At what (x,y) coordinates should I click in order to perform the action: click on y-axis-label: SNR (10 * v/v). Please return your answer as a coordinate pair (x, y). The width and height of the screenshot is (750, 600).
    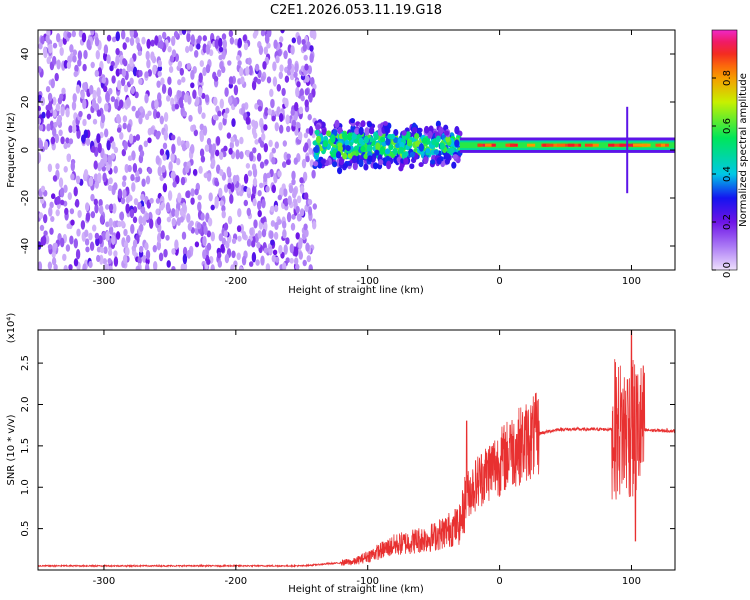
    Looking at the image, I should click on (11, 449).